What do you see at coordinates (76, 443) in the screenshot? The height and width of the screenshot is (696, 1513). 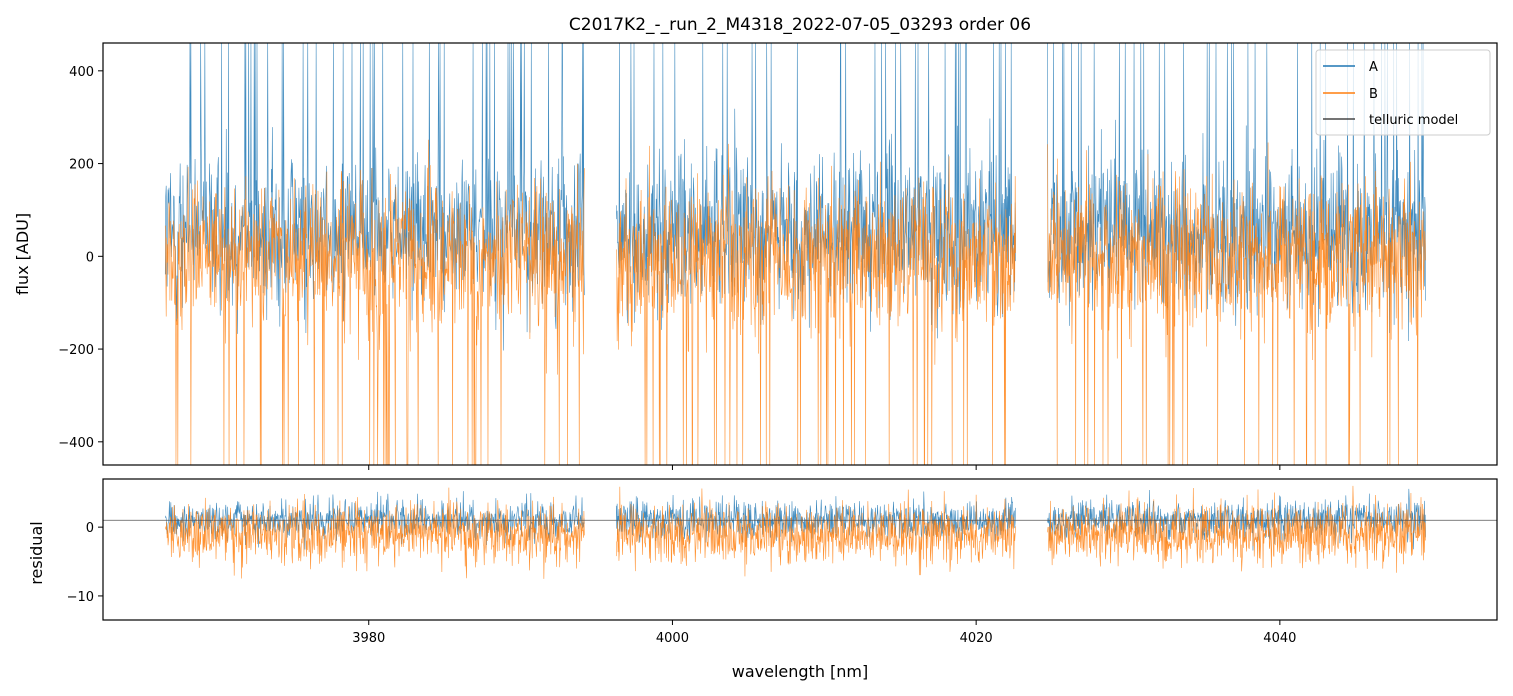 I see `flux-y-tick-label: −400` at bounding box center [76, 443].